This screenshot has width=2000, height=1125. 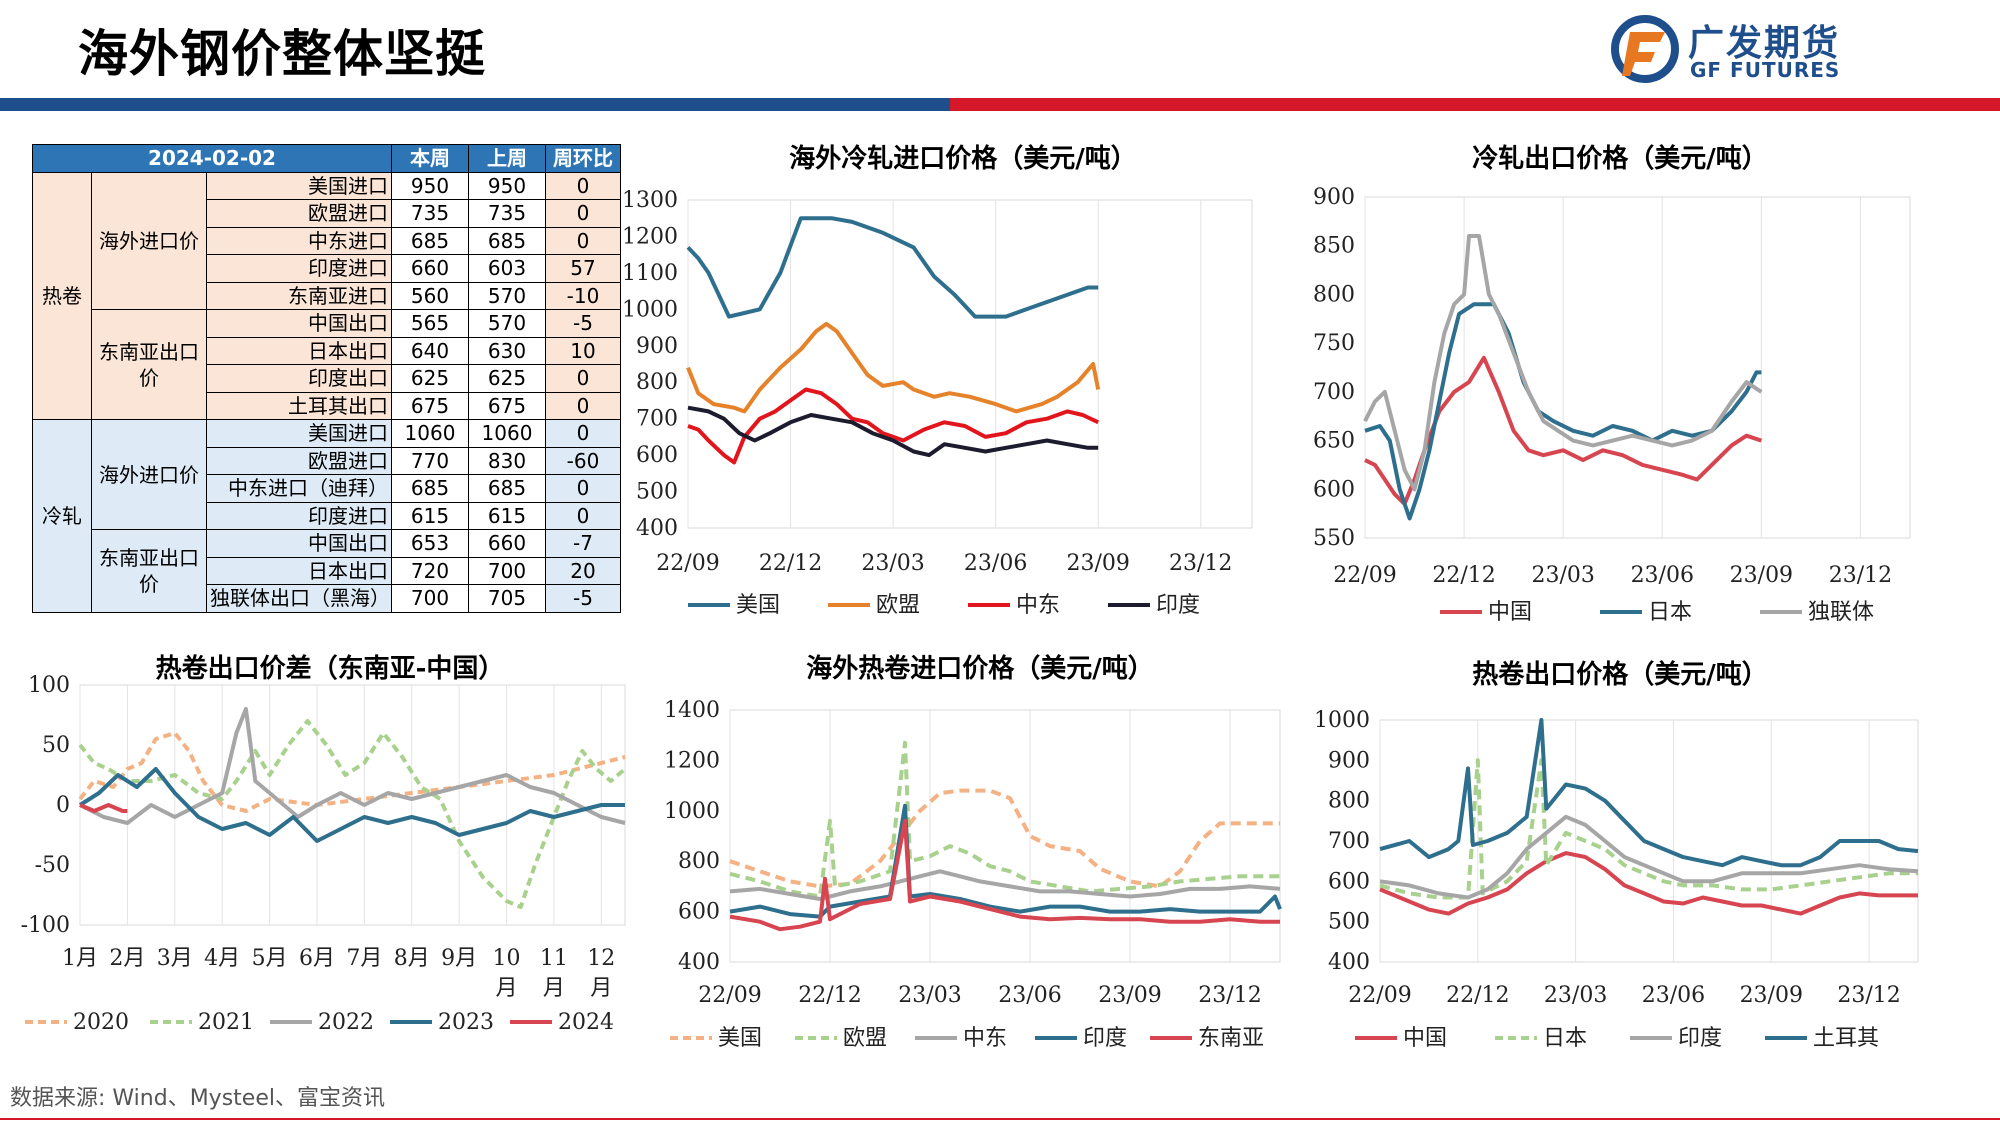 What do you see at coordinates (865, 1038) in the screenshot?
I see `legend-label: 欧盟` at bounding box center [865, 1038].